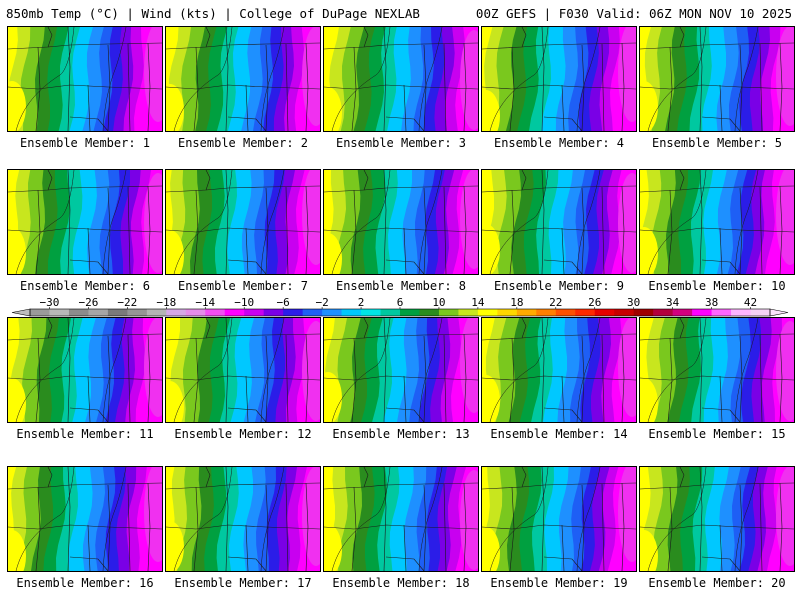 The height and width of the screenshot is (600, 800). I want to click on ensemble-member-label: Ensemble Member: 20, so click(717, 583).